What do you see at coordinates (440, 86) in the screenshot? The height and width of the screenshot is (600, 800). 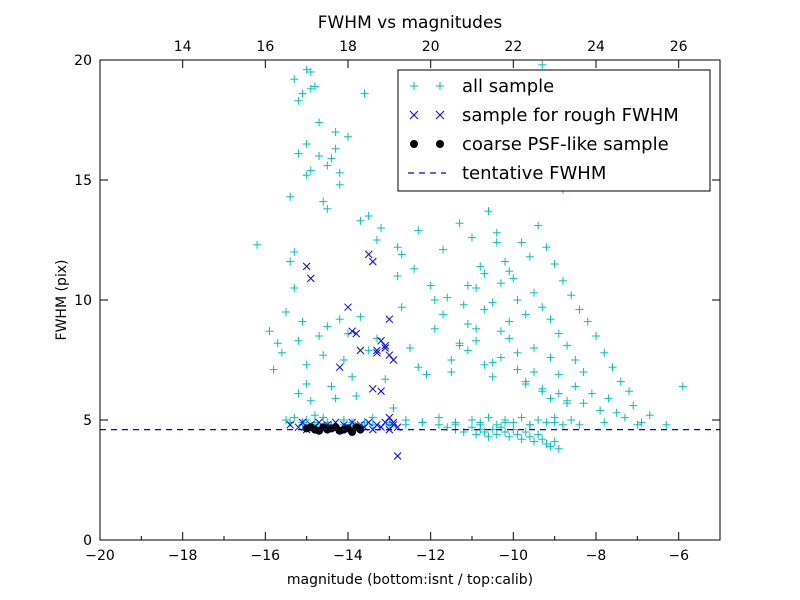 I see `legend-all-sample-marker` at bounding box center [440, 86].